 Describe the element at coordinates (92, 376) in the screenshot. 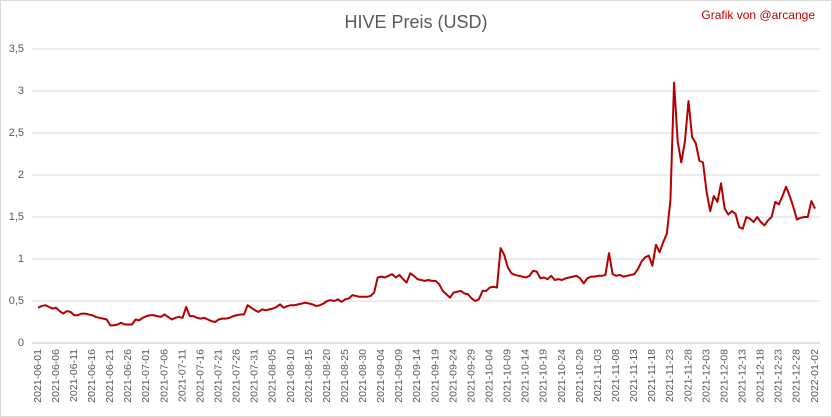

I see `x-tick-label: 2021-06-16` at that location.